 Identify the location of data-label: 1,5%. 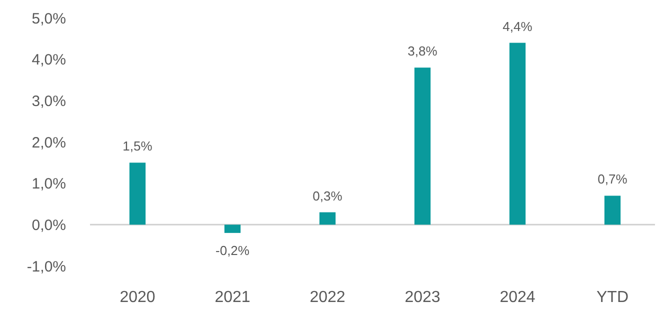
(137, 146).